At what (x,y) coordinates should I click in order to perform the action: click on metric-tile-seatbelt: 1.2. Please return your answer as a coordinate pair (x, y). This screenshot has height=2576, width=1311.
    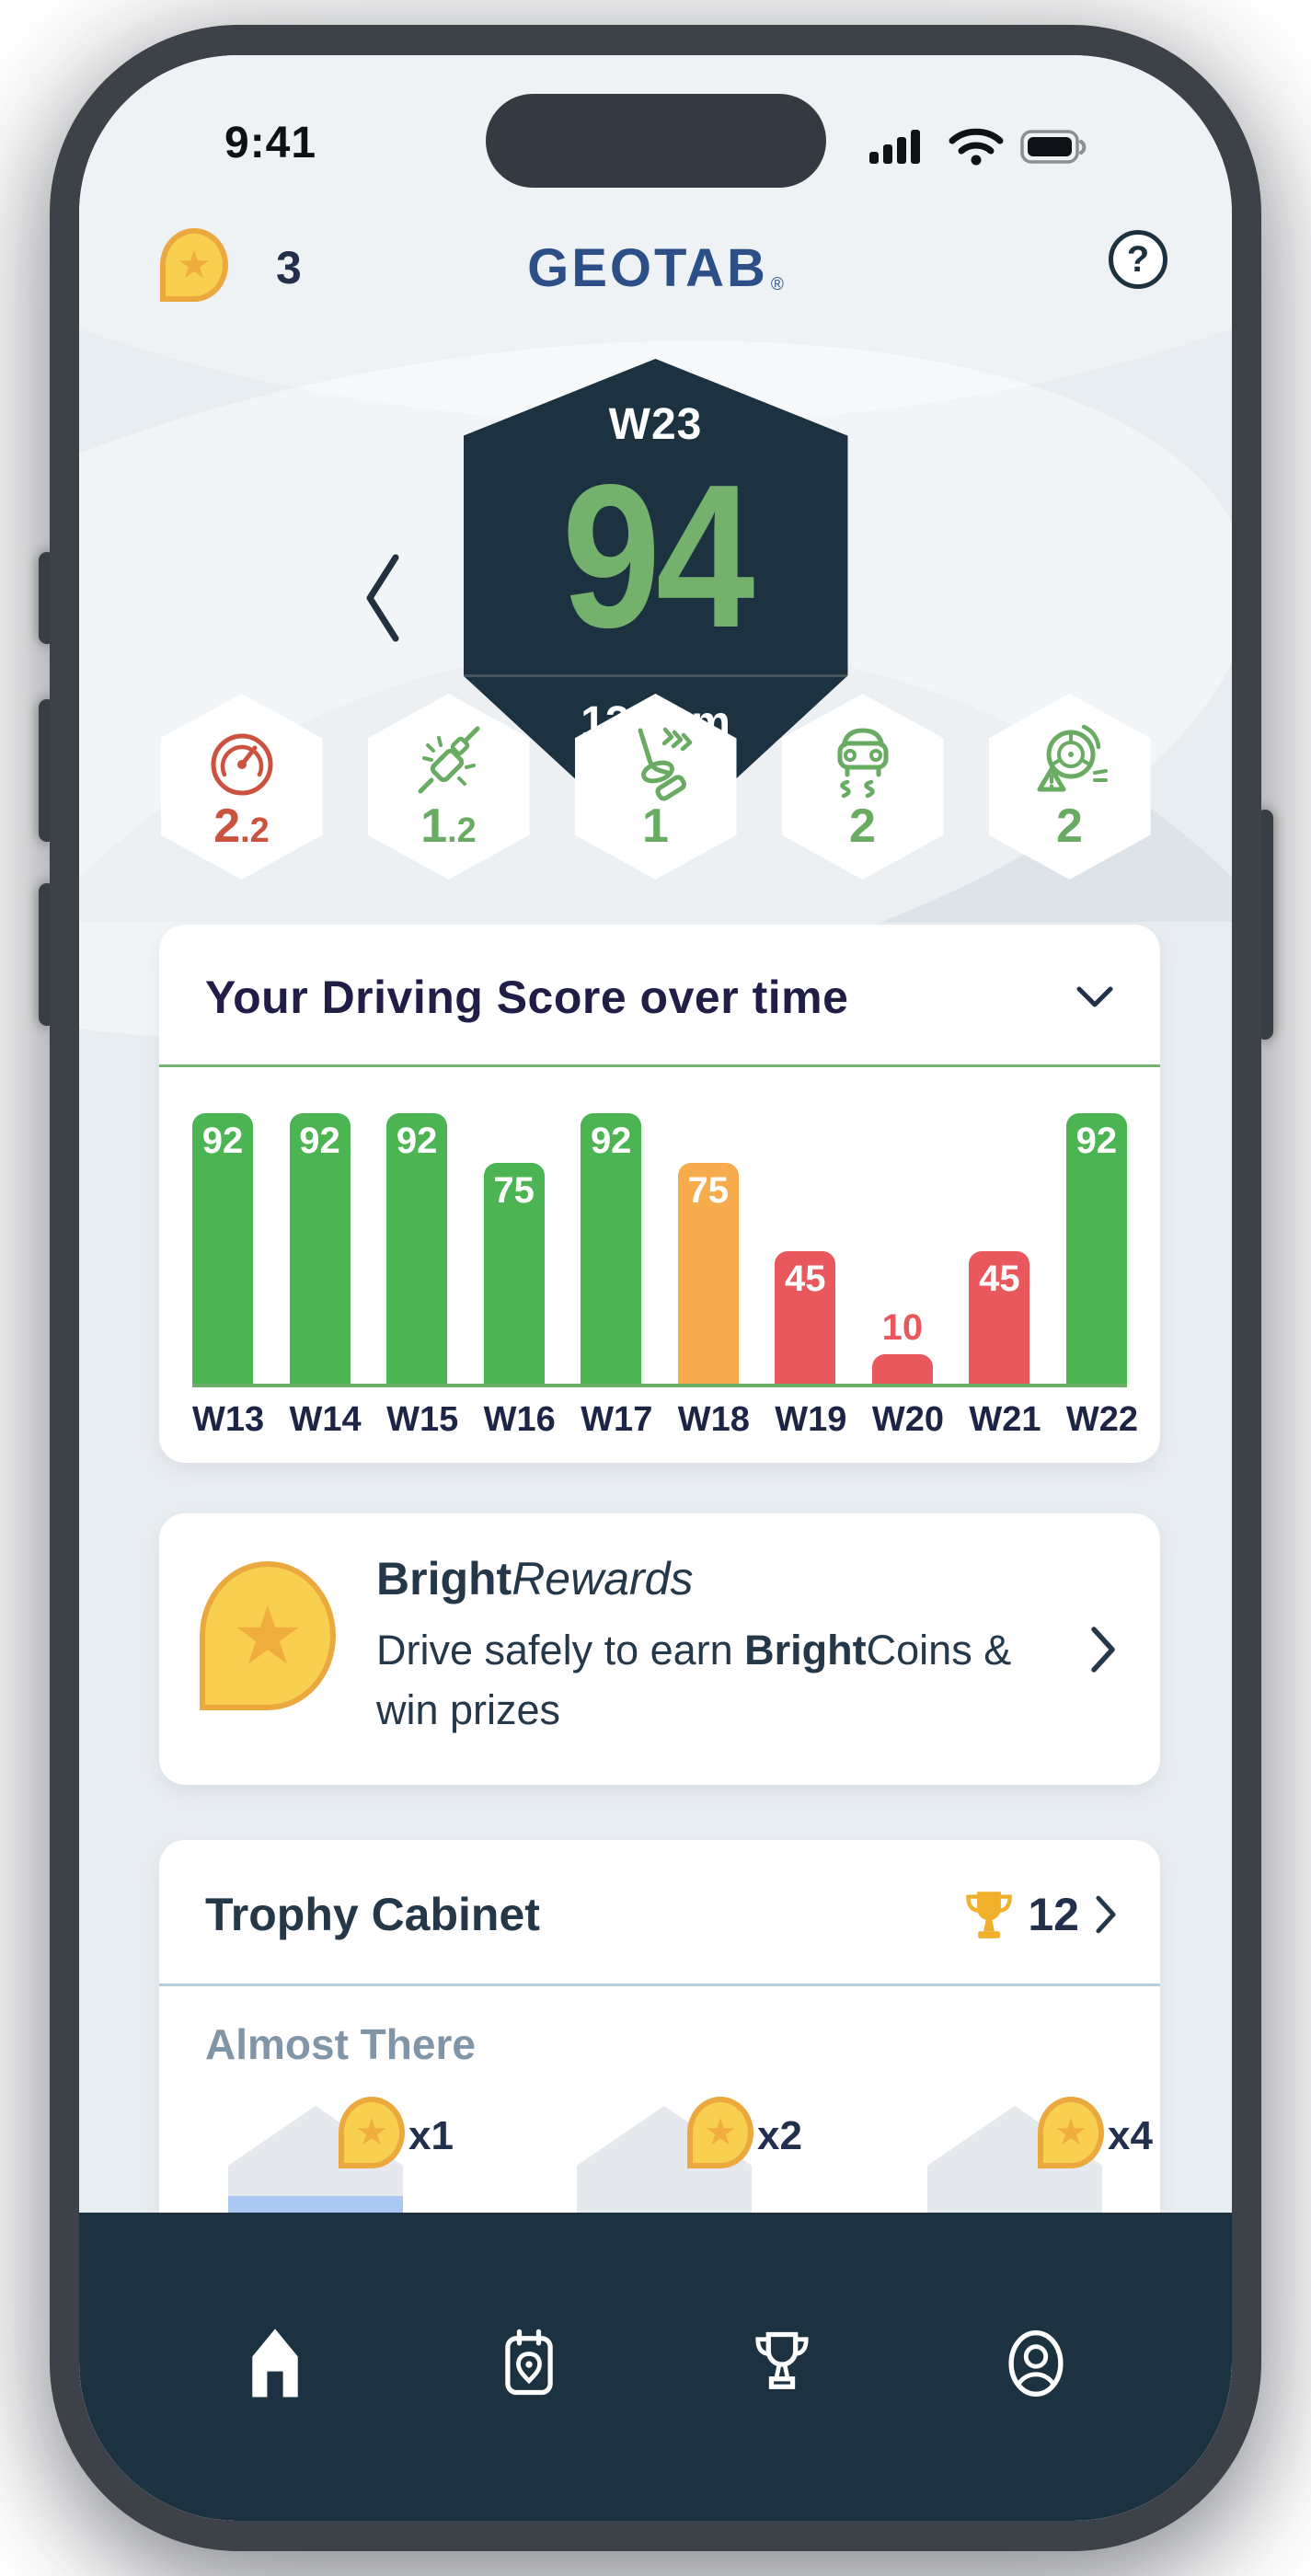
    Looking at the image, I should click on (448, 787).